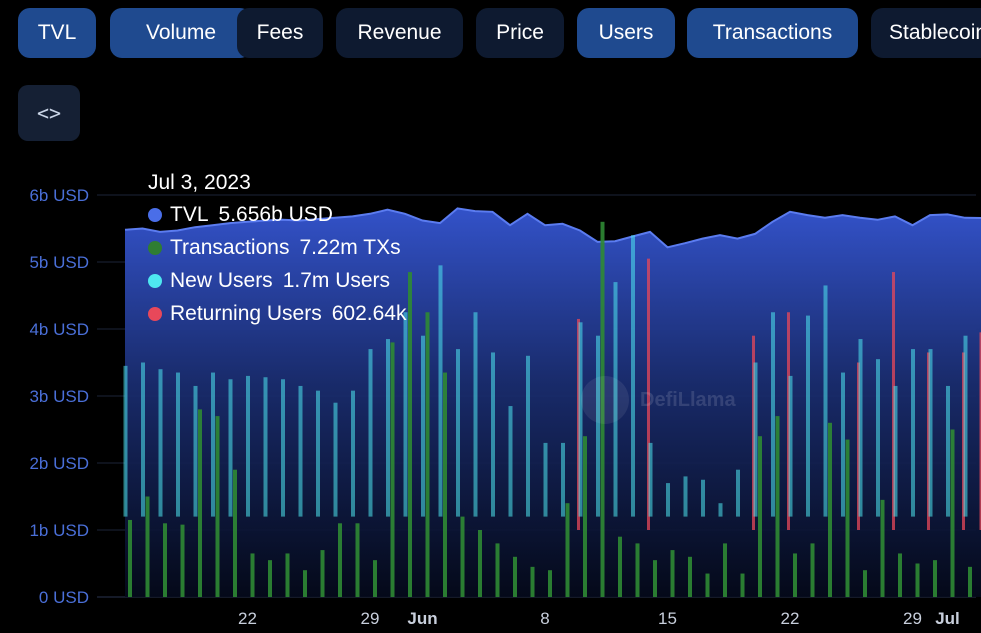  What do you see at coordinates (926, 33) in the screenshot?
I see `tab-stablecoins: Stablecoins` at bounding box center [926, 33].